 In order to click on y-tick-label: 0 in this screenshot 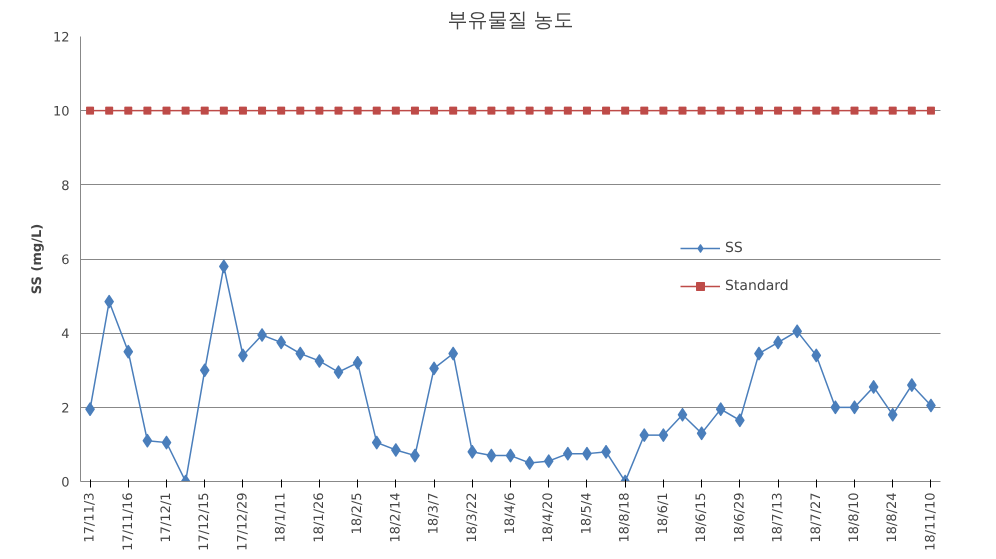, I will do `click(65, 483)`.